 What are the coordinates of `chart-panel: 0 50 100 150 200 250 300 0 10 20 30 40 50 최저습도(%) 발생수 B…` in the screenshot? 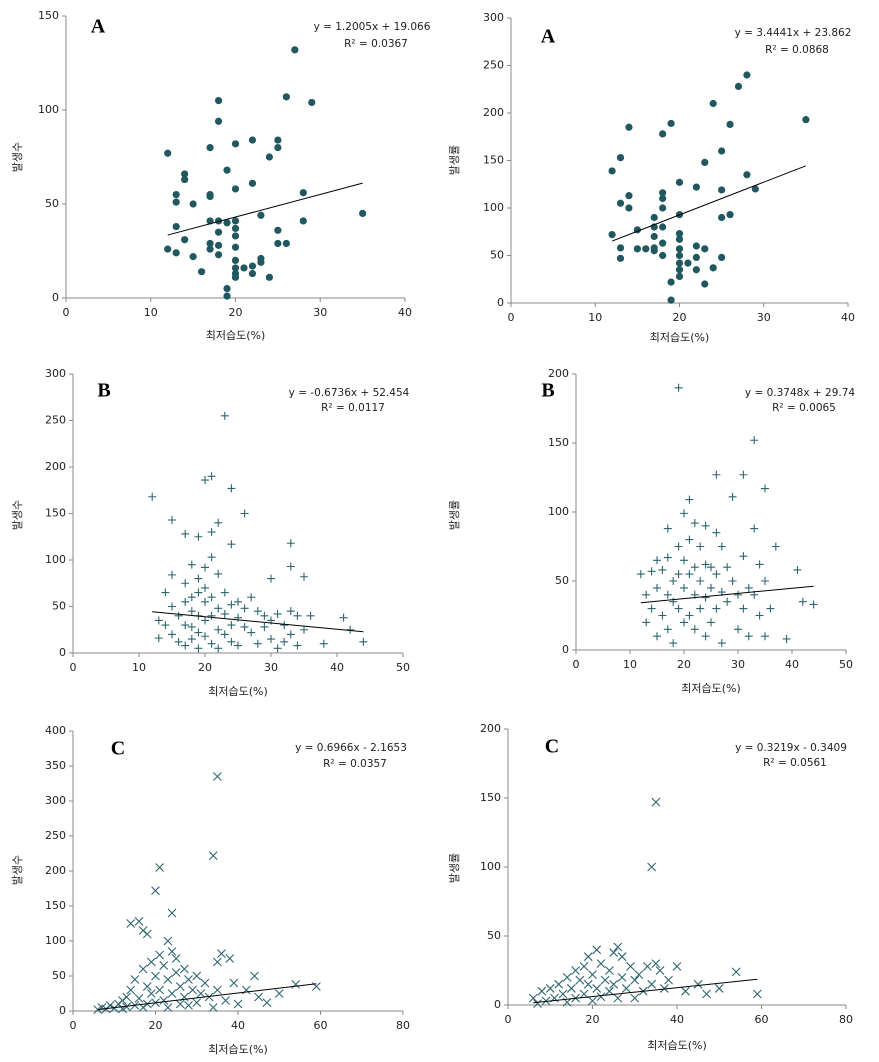 It's located at (210, 532).